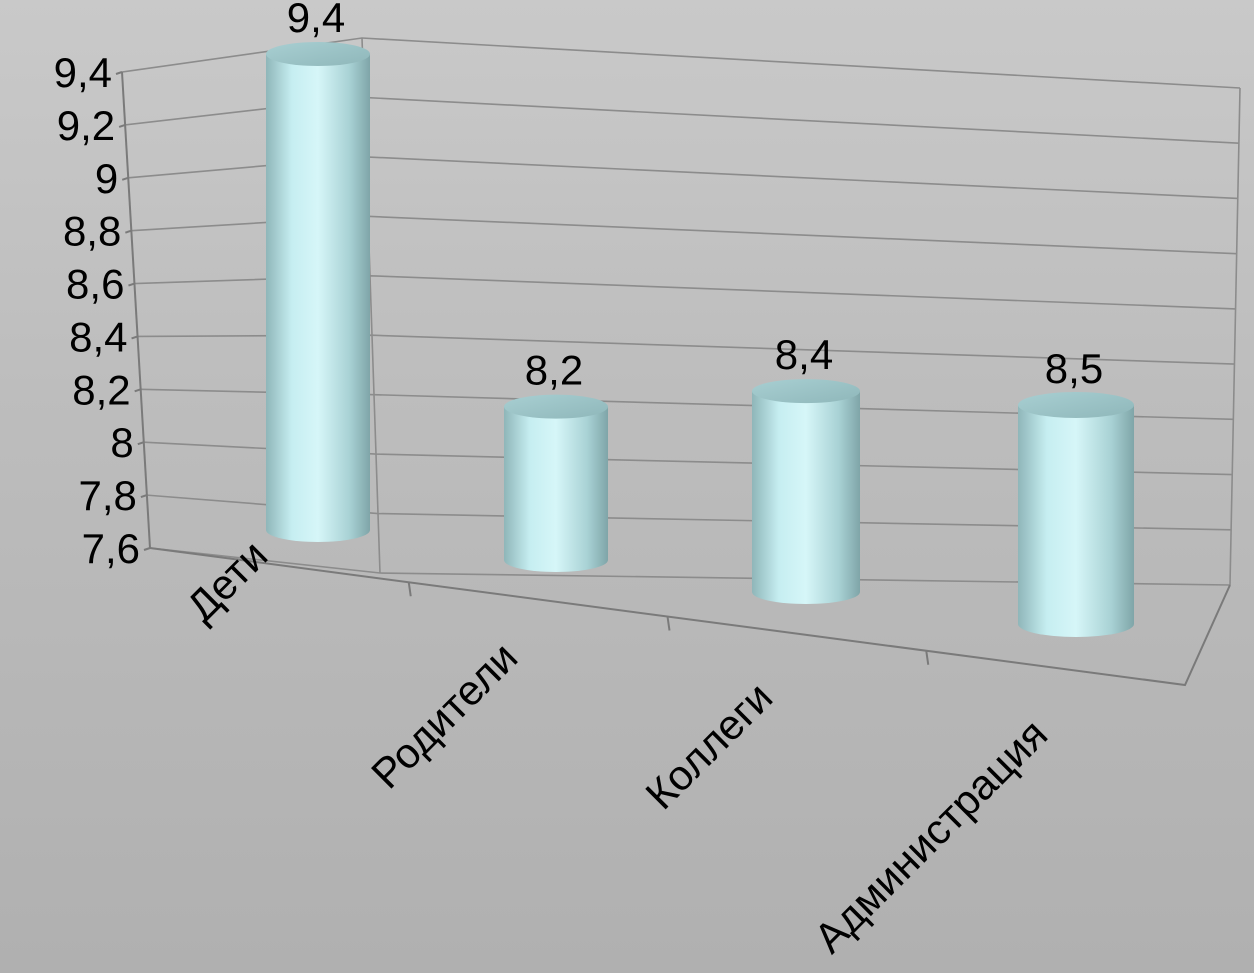 Image resolution: width=1254 pixels, height=973 pixels. Describe the element at coordinates (931, 836) in the screenshot. I see `category-label: Администрация` at that location.